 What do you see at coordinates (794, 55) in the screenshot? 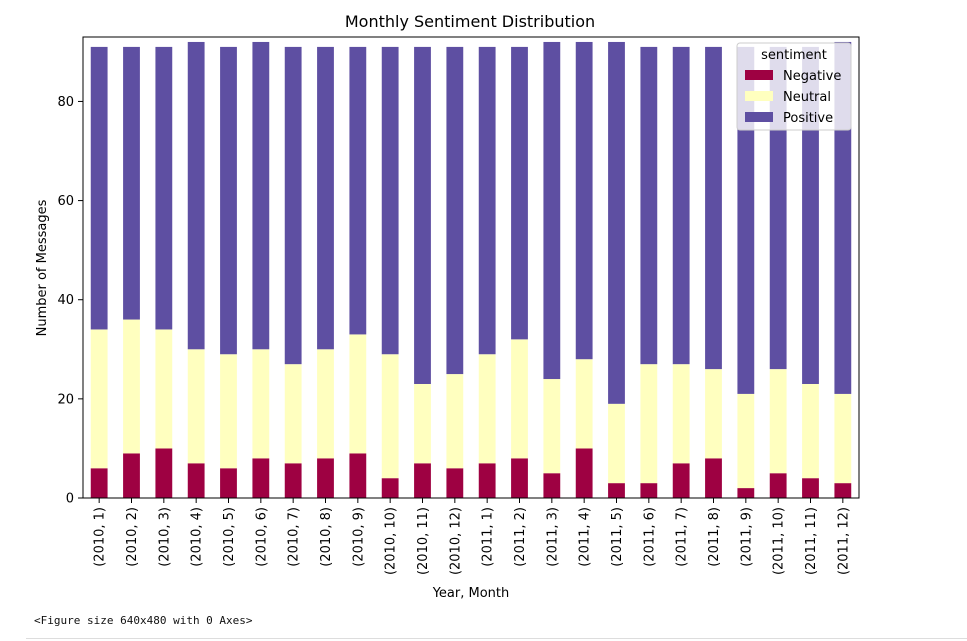
I see `legend-title: sentiment` at bounding box center [794, 55].